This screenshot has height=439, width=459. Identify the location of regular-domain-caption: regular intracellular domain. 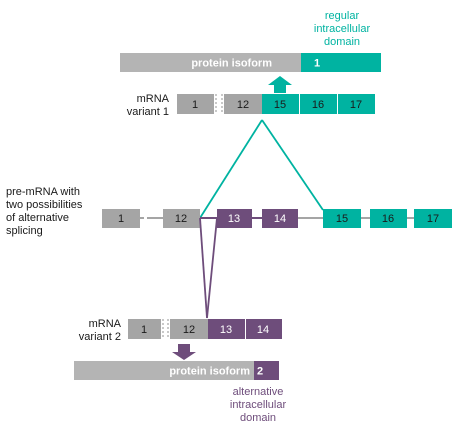
(342, 29).